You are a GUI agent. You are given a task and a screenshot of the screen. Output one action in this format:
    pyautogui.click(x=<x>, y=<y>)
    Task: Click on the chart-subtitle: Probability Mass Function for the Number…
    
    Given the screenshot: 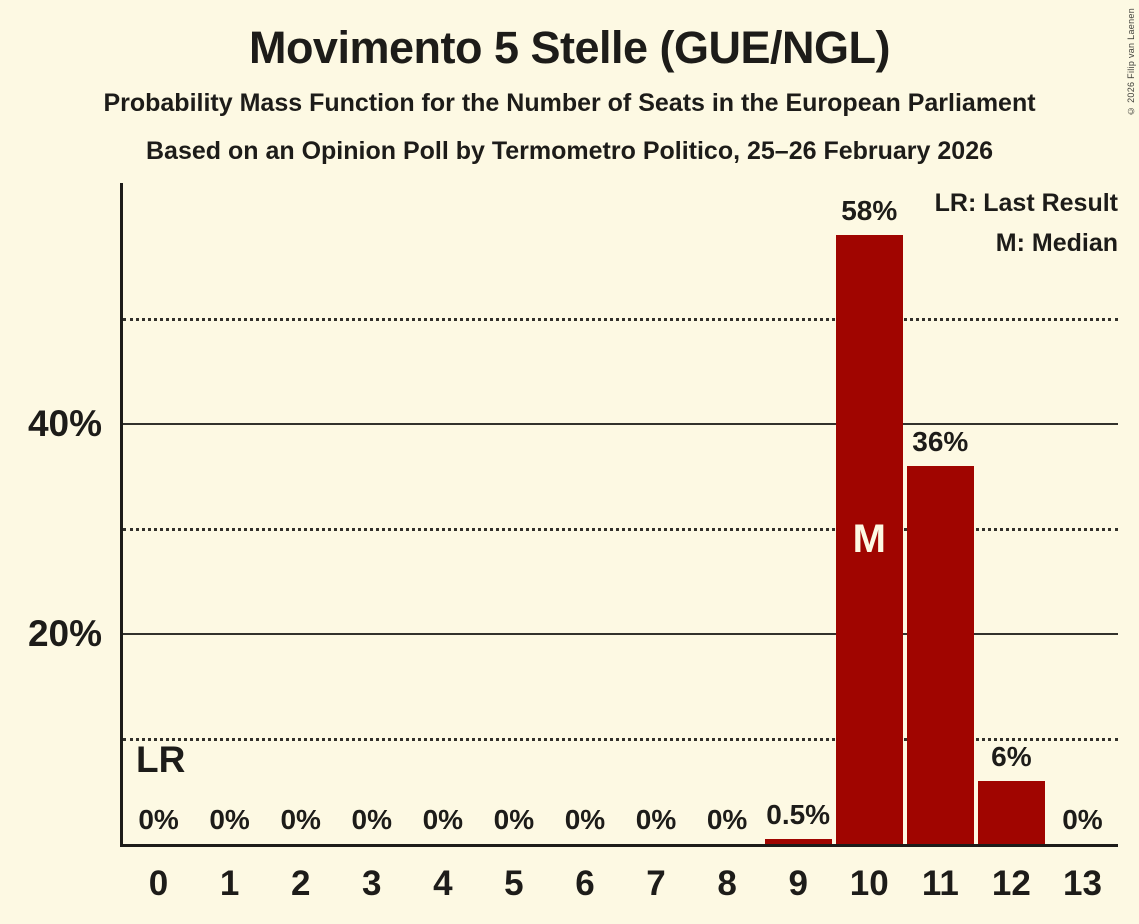 What is the action you would take?
    pyautogui.click(x=569, y=103)
    